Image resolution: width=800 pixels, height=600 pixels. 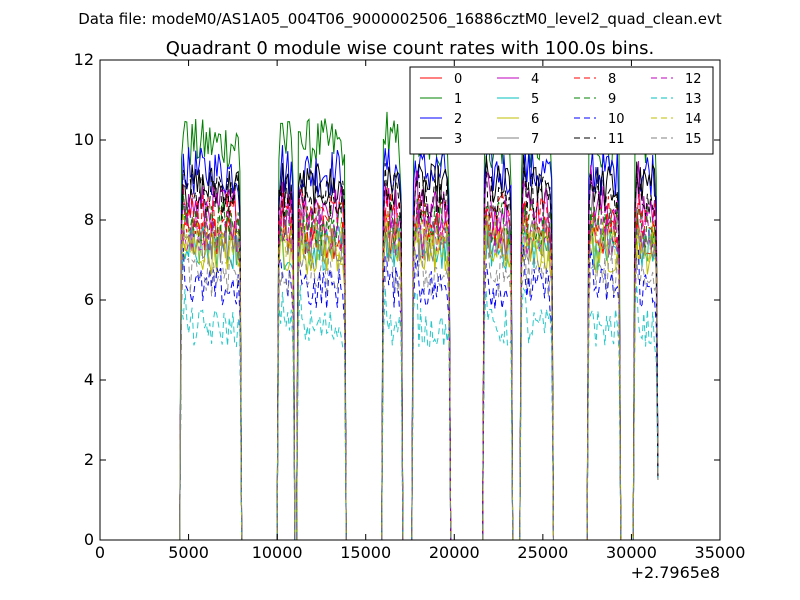 What do you see at coordinates (458, 79) in the screenshot?
I see `legend-label-0: 0` at bounding box center [458, 79].